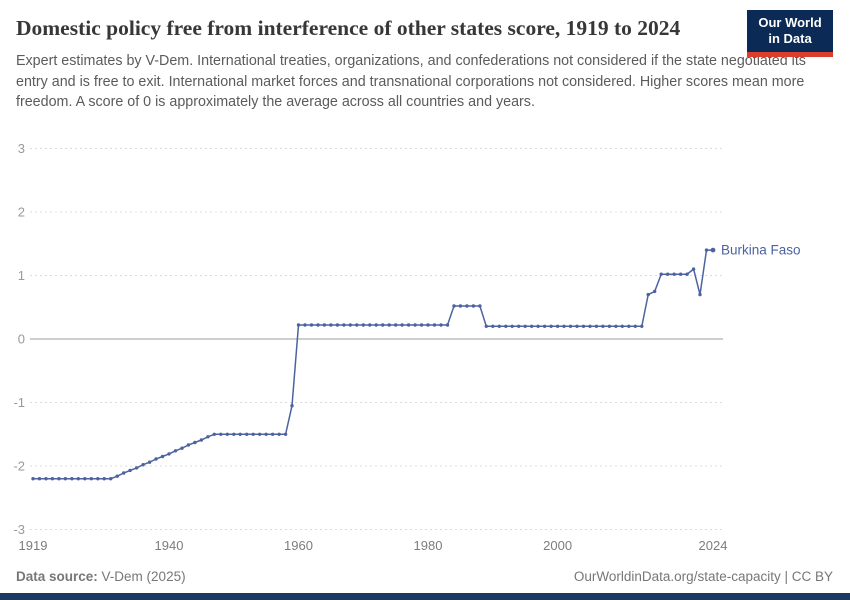 The image size is (850, 600). I want to click on svg-text: 1919, so click(33, 545).